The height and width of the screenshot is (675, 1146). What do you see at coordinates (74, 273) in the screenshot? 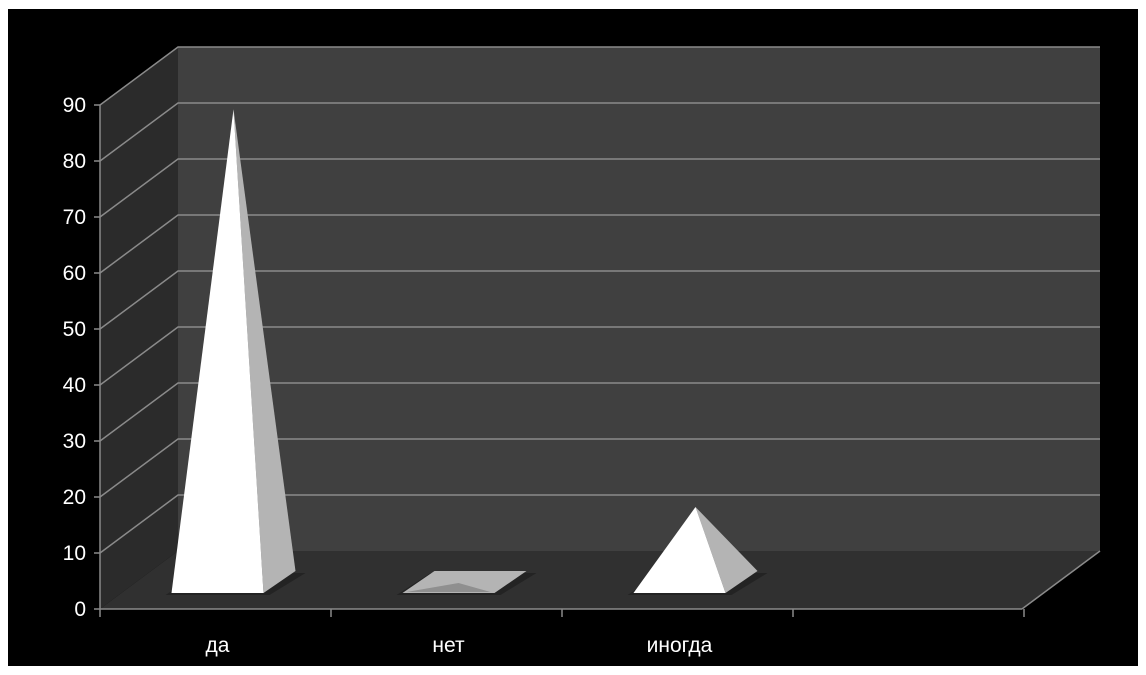
I see `y-tick-label: 60` at bounding box center [74, 273].